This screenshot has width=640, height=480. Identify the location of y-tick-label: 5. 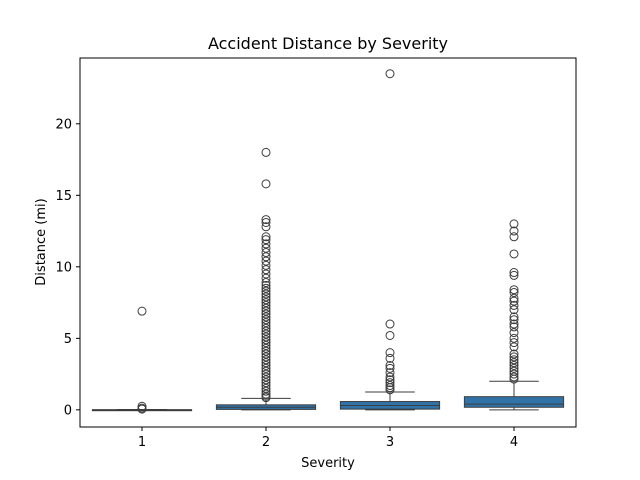
(68, 339).